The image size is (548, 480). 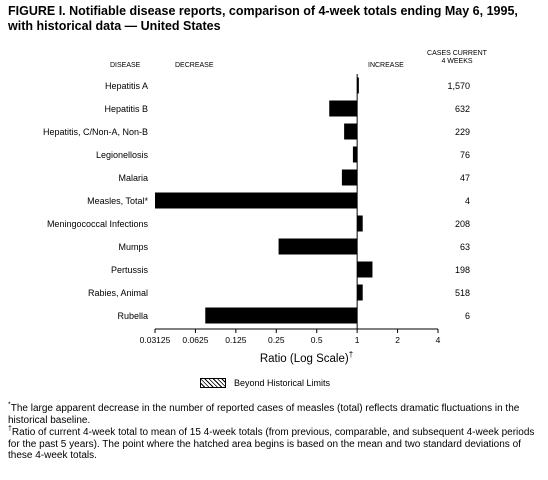 I want to click on x-tick-label: 0.03125, so click(x=155, y=340).